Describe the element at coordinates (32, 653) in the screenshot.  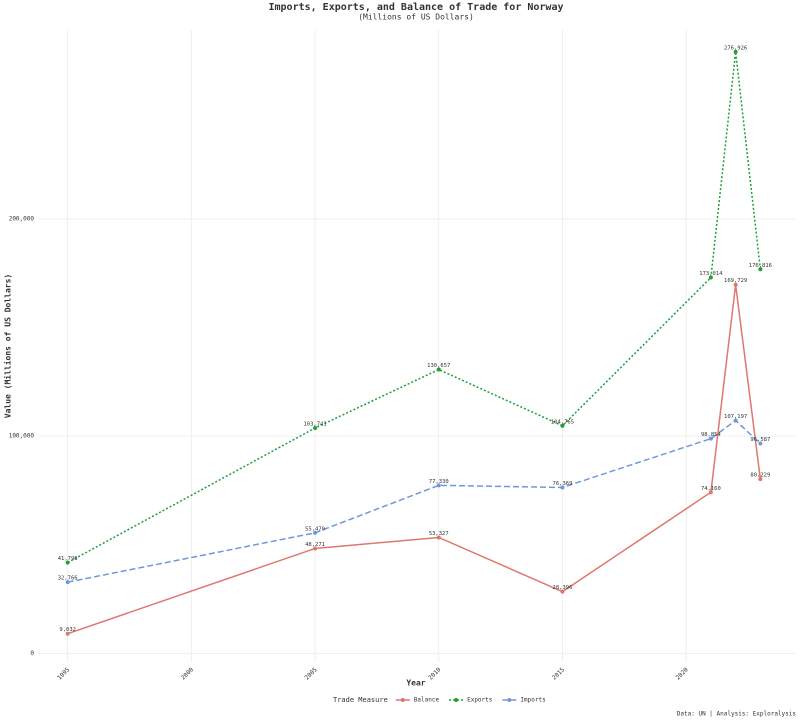
I see `y-tick-label: 0` at that location.